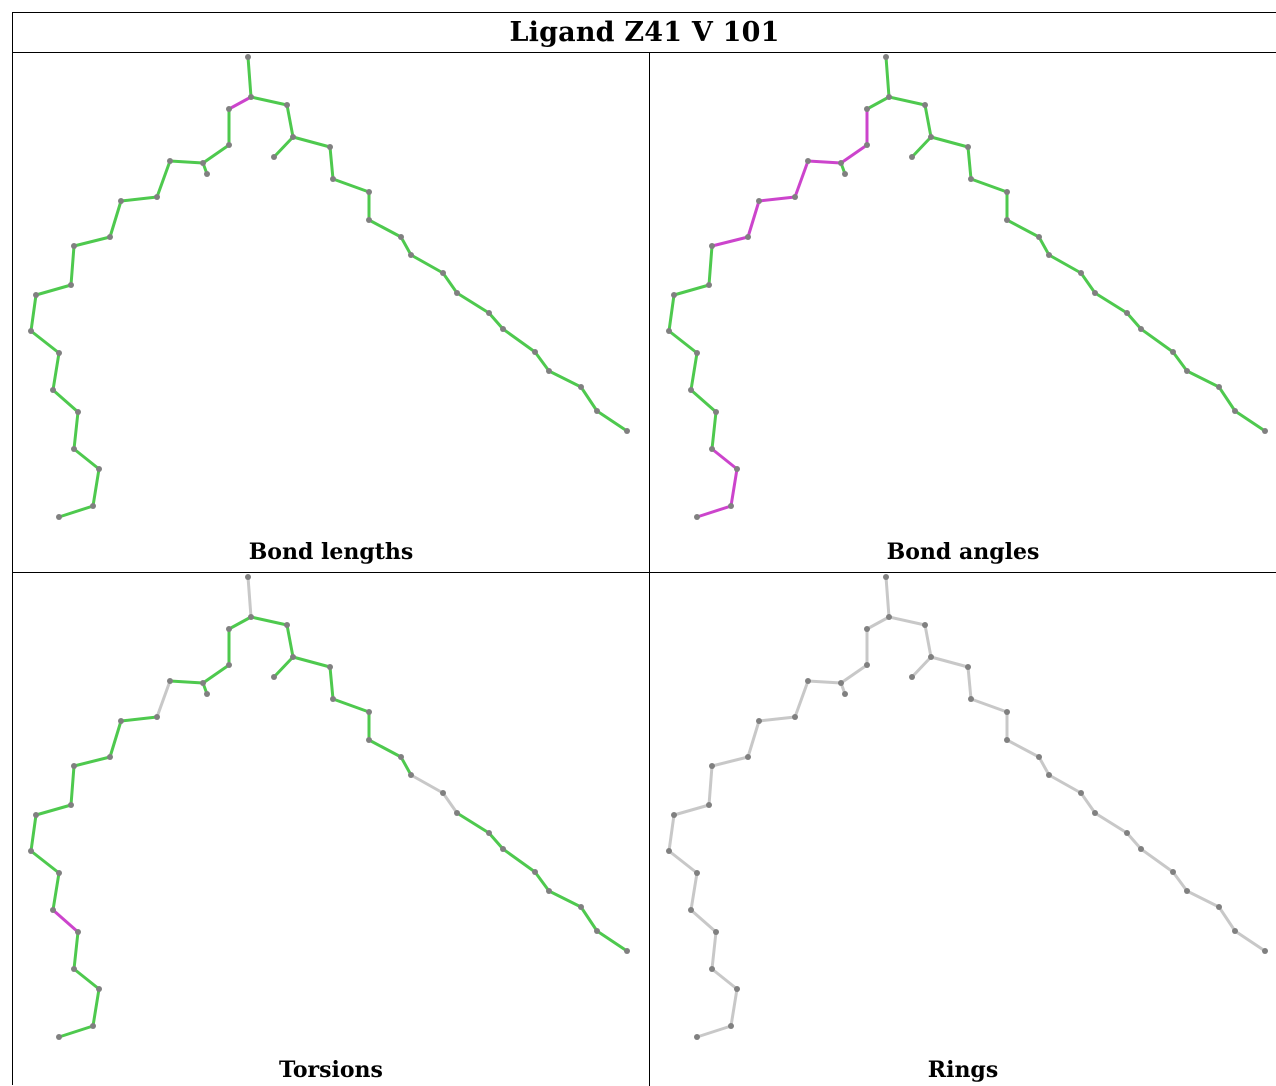 This screenshot has height=1086, width=1276. What do you see at coordinates (644, 32) in the screenshot?
I see `ligand-title: Ligand Z41 V 101` at bounding box center [644, 32].